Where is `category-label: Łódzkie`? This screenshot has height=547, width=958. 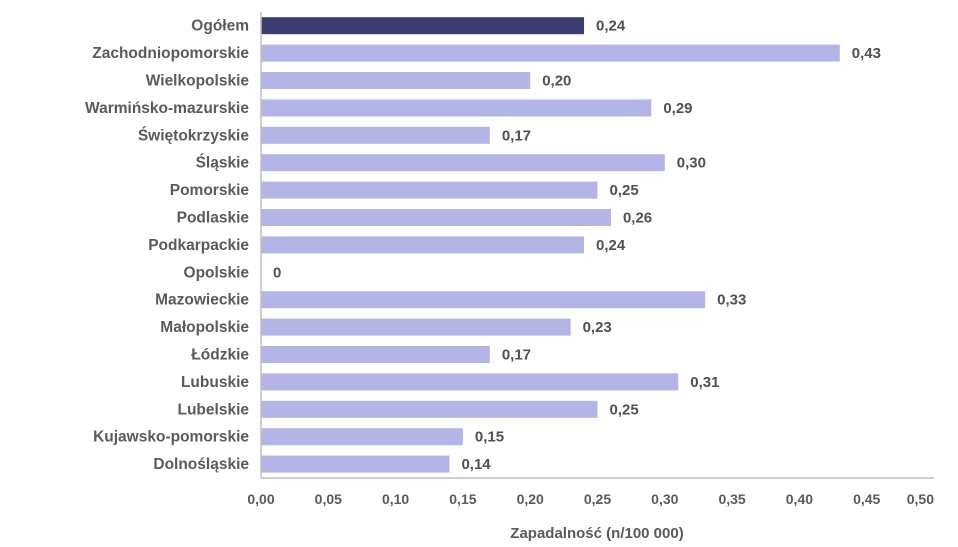
category-label: Łódzkie is located at coordinates (220, 355).